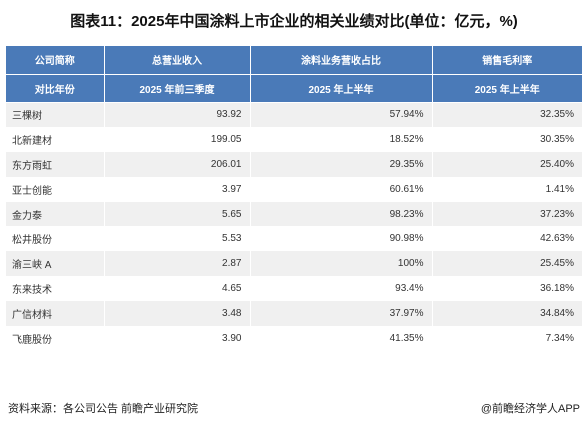 This screenshot has height=426, width=588. Describe the element at coordinates (507, 264) in the screenshot. I see `gross-margin-cell: 25.45%` at that location.